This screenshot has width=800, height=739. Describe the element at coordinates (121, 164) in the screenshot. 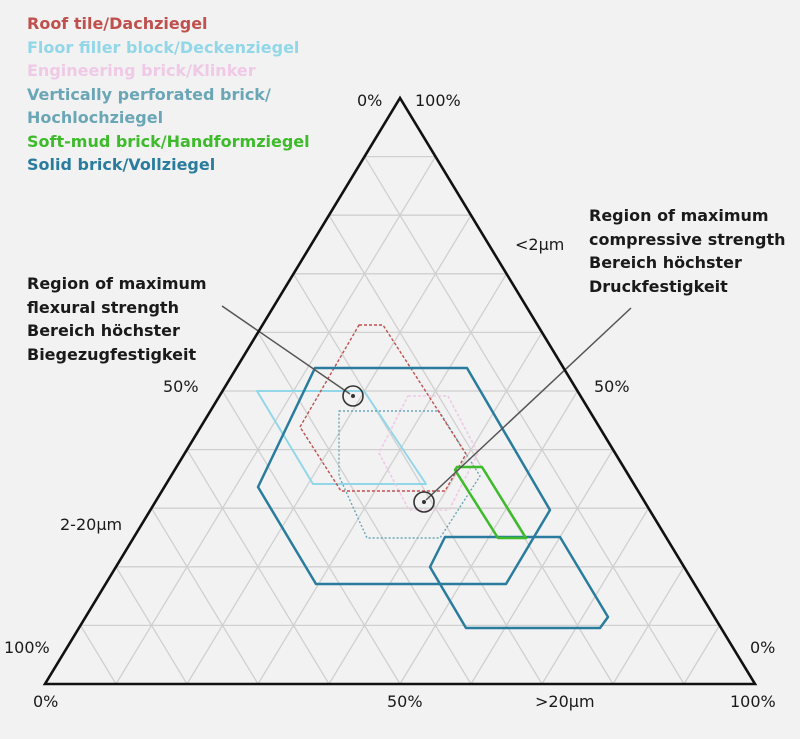

I see `legend-item-solid-brick: Solid brick/Vollziegel` at that location.